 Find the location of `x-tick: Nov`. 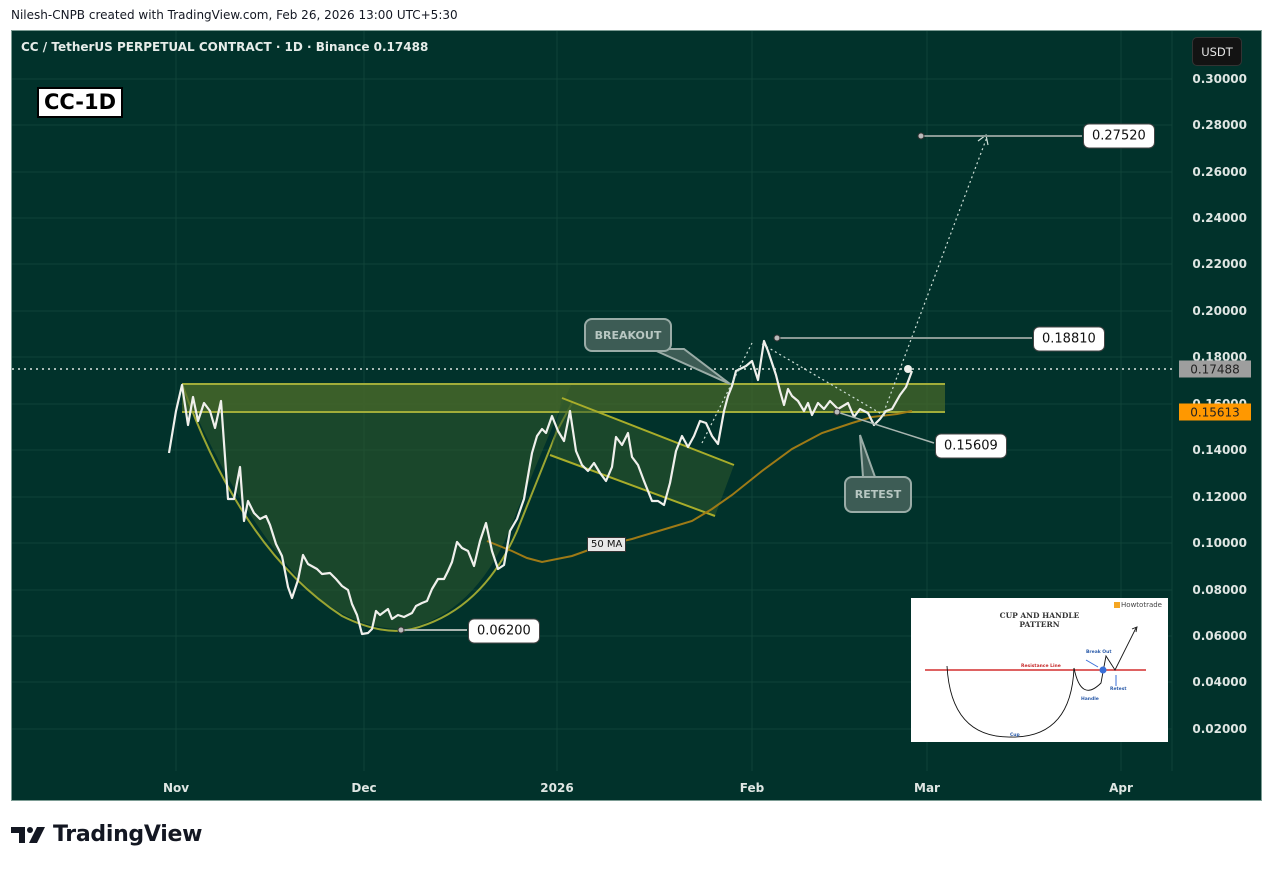

x-tick: Nov is located at coordinates (176, 788).